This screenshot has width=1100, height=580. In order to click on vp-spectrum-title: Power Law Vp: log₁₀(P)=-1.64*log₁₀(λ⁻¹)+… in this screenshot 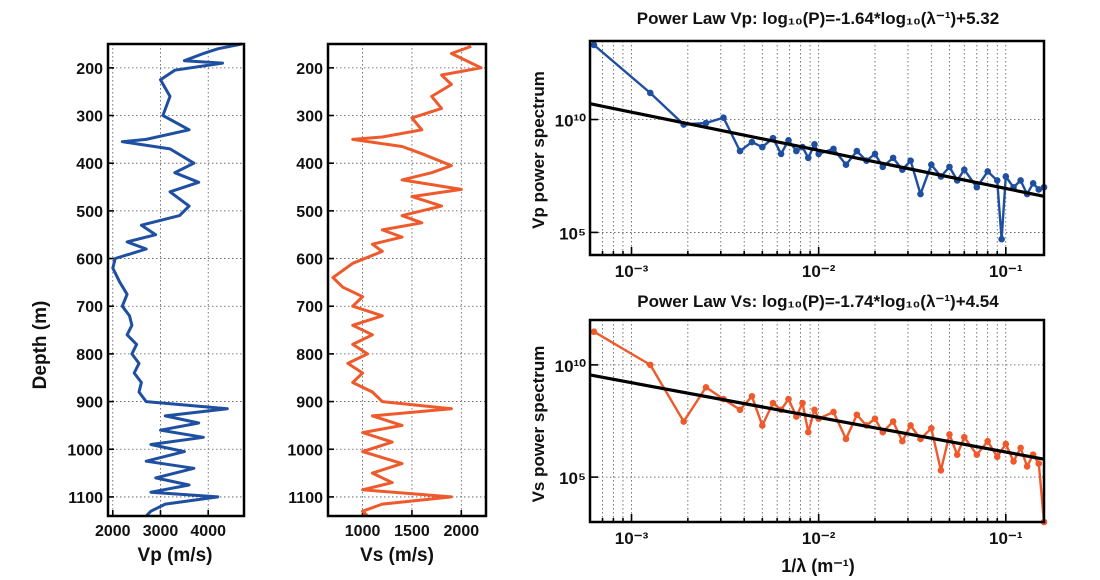, I will do `click(818, 18)`.